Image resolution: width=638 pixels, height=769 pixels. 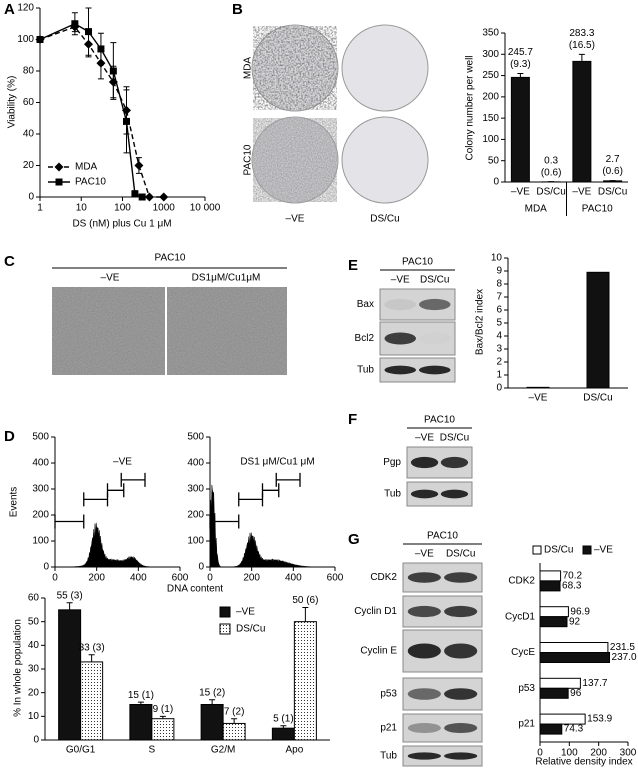 I want to click on x-tick-label: S, so click(x=152, y=750).